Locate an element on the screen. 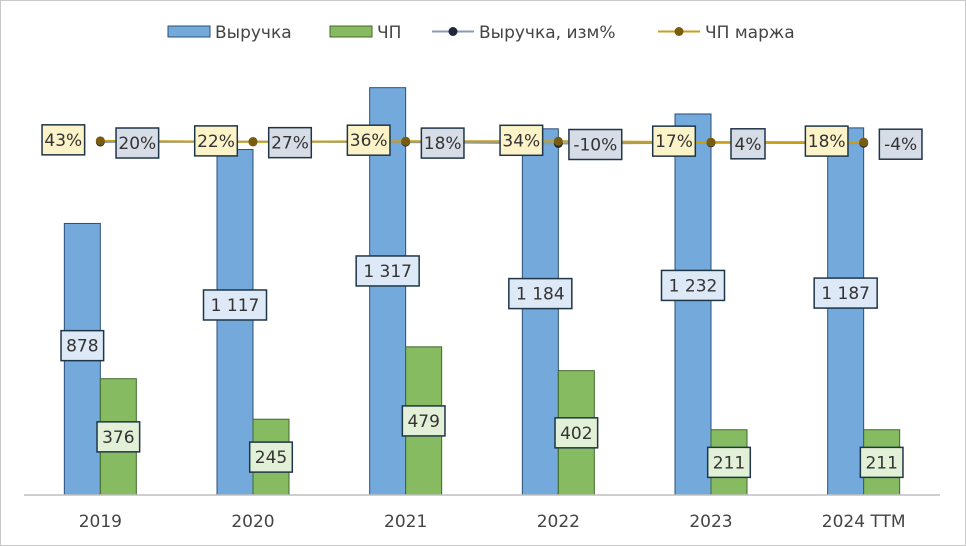 This screenshot has height=546, width=966. bar-revenue-2023 is located at coordinates (693, 304).